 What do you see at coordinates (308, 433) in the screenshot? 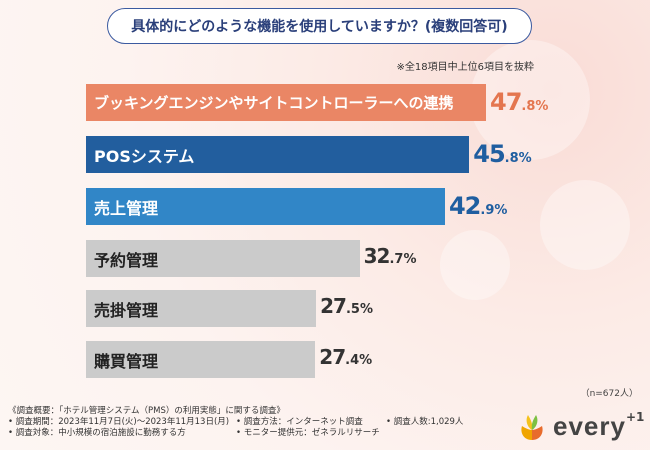
I see `survey-provider: • モニター提供元：ゼネラルリサーチ` at bounding box center [308, 433].